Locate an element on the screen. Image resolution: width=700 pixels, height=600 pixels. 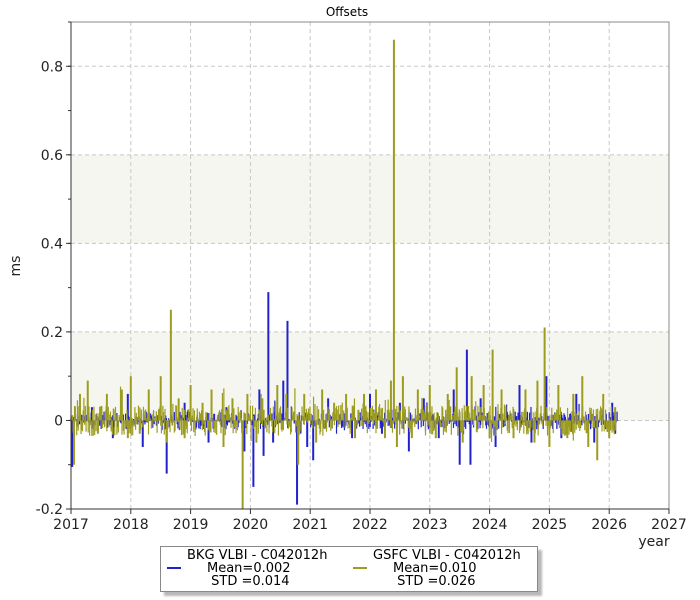
legend-mean: Mean=0.002 is located at coordinates (249, 568).